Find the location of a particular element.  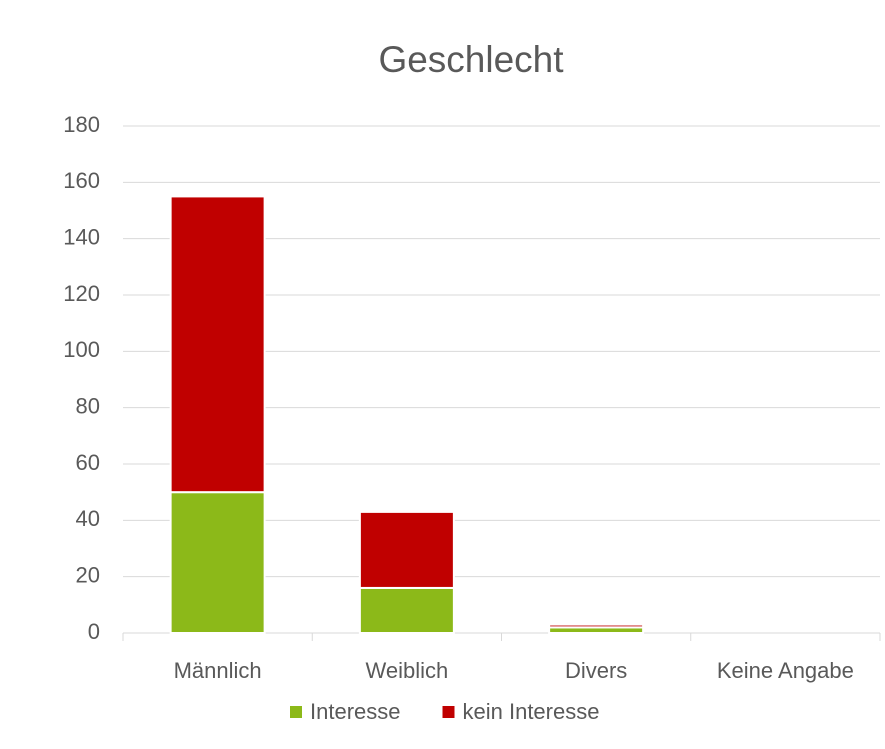

x-tick-label: Männlich is located at coordinates (218, 670).